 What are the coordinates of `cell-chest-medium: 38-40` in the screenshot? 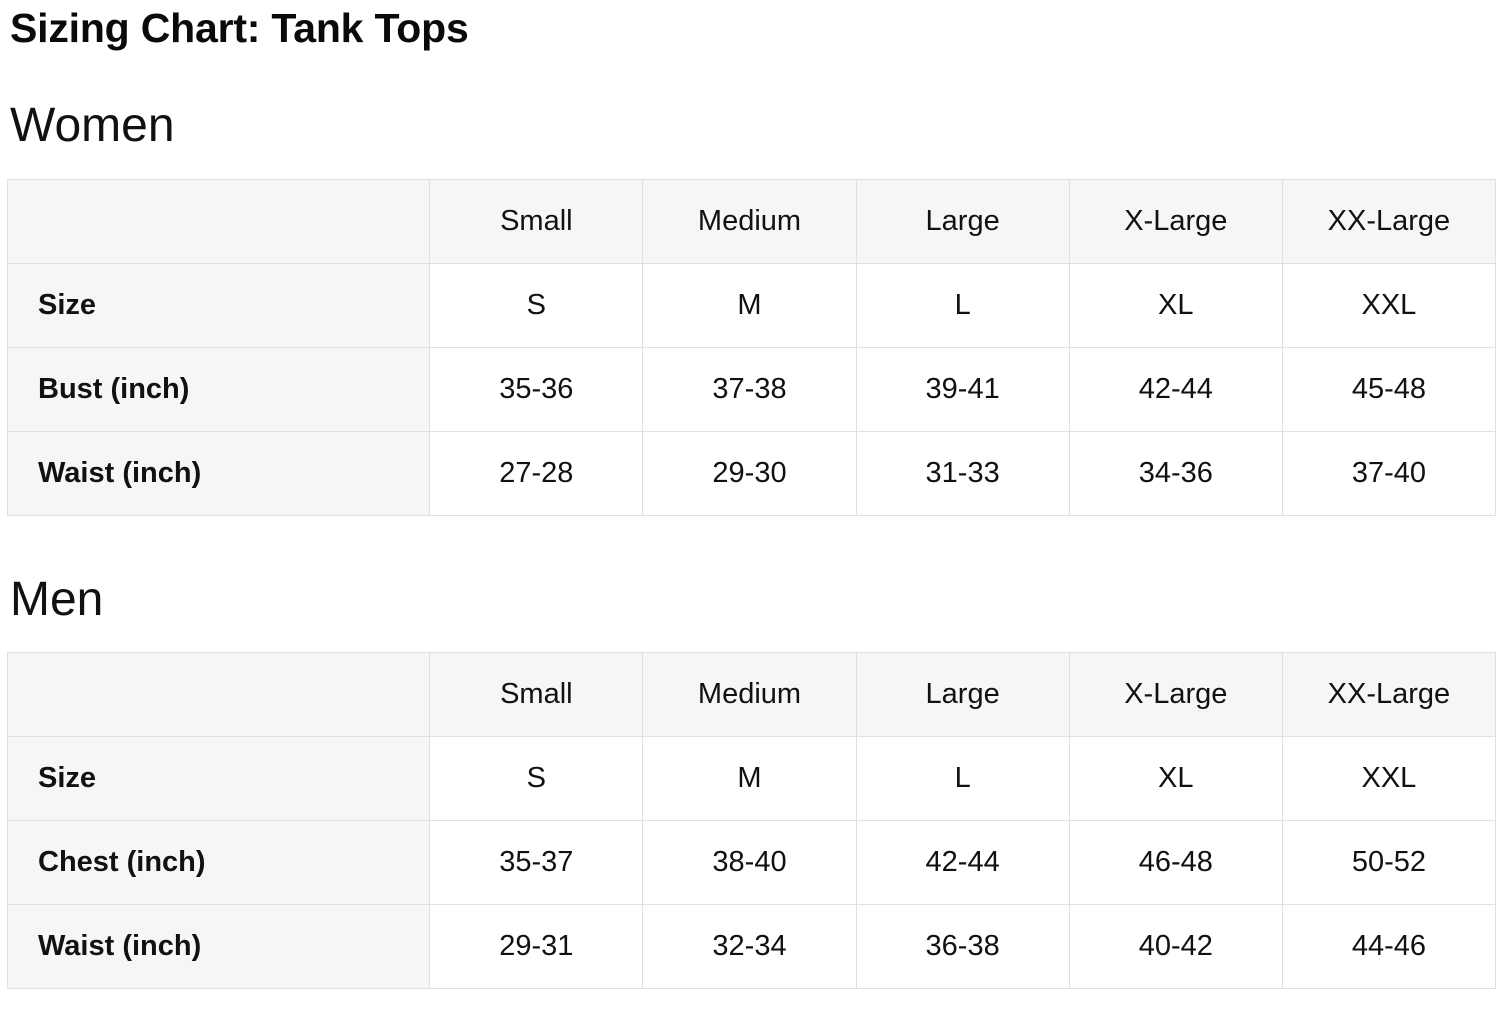 It's located at (749, 862).